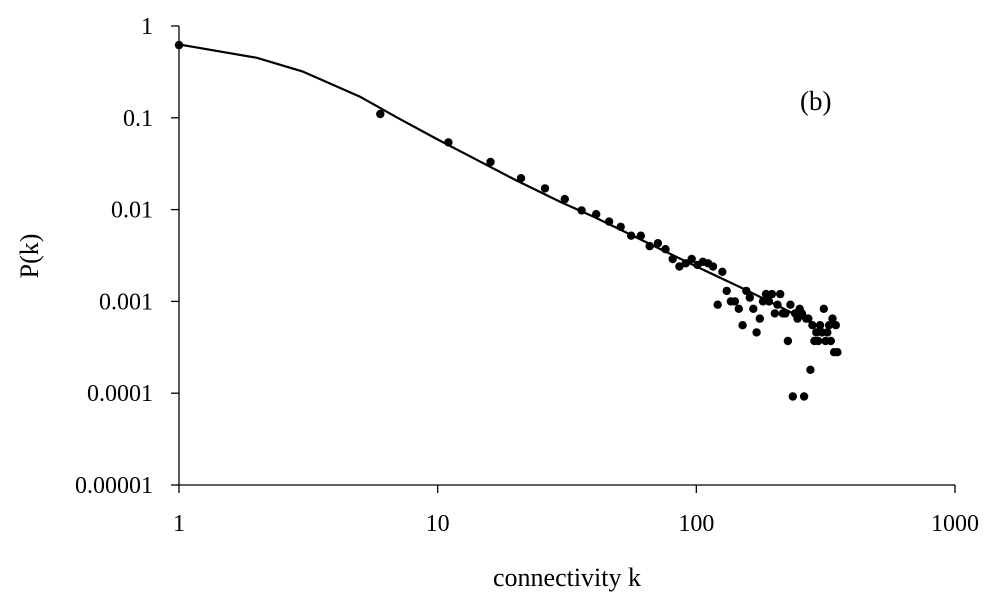  I want to click on y-tick-label: 0.00001, so click(114, 486).